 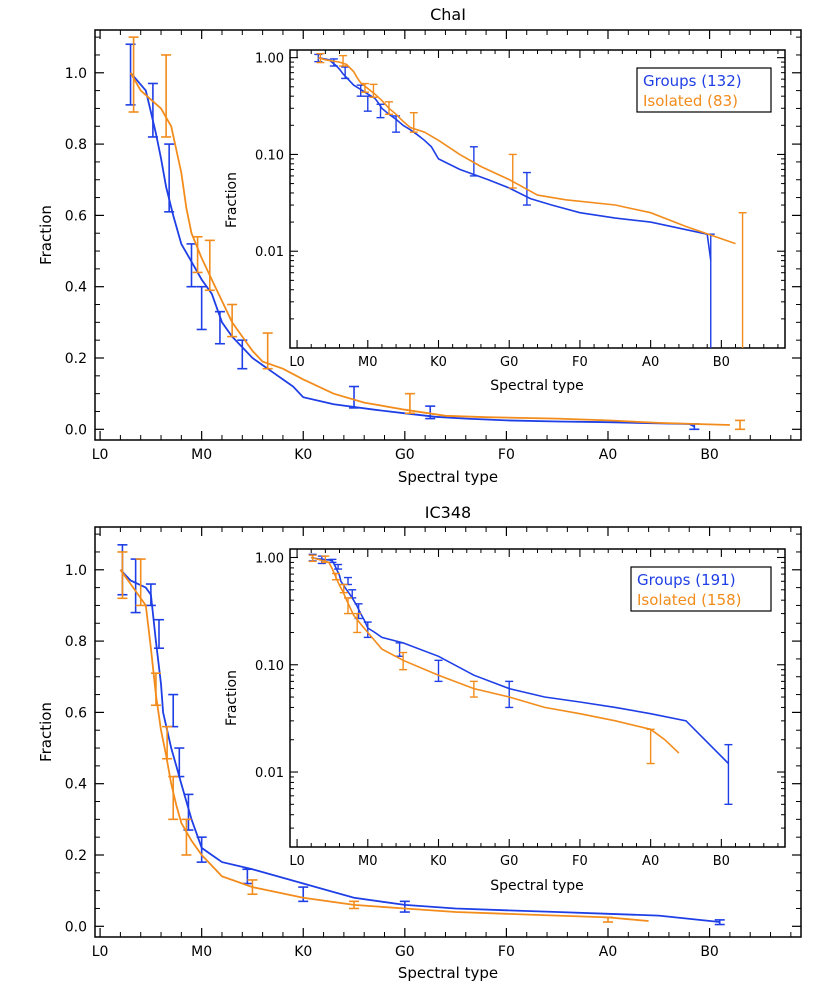 I want to click on inset-data, so click(x=520, y=679).